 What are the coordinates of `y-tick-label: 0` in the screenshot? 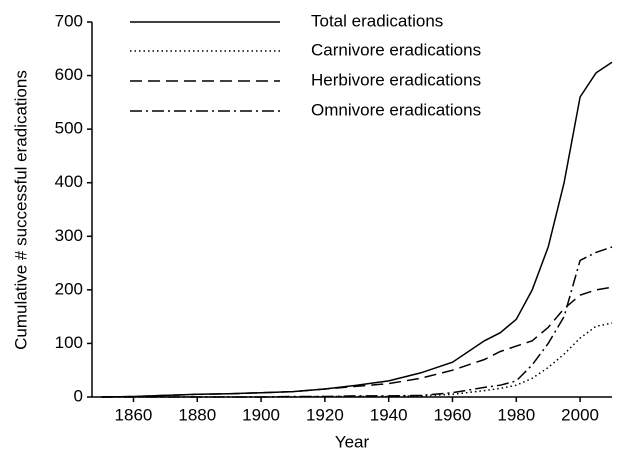 It's located at (78, 395).